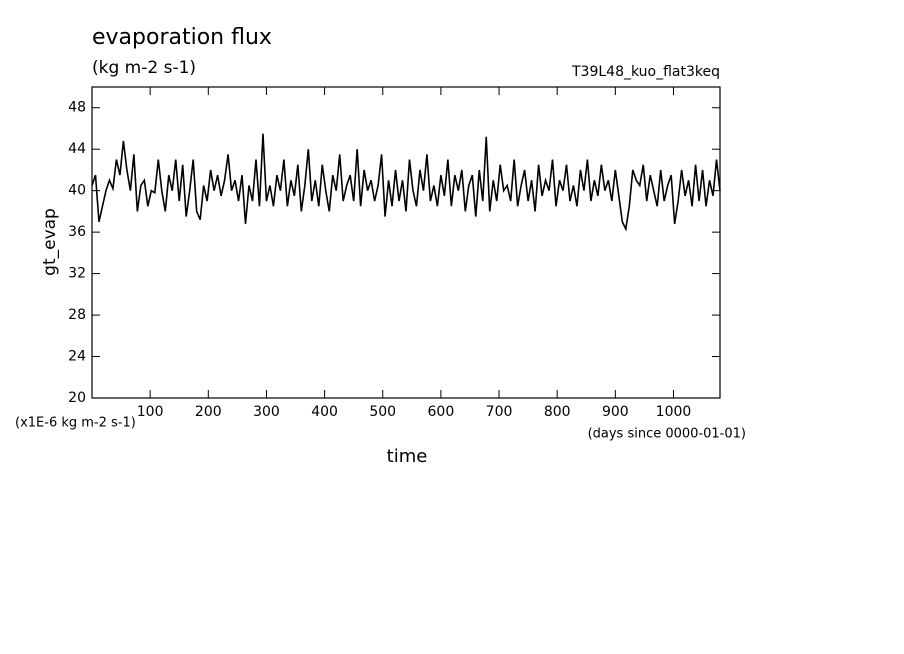  I want to click on y-unit-label: (x1E-6 kg m-2 s-1), so click(75, 423).